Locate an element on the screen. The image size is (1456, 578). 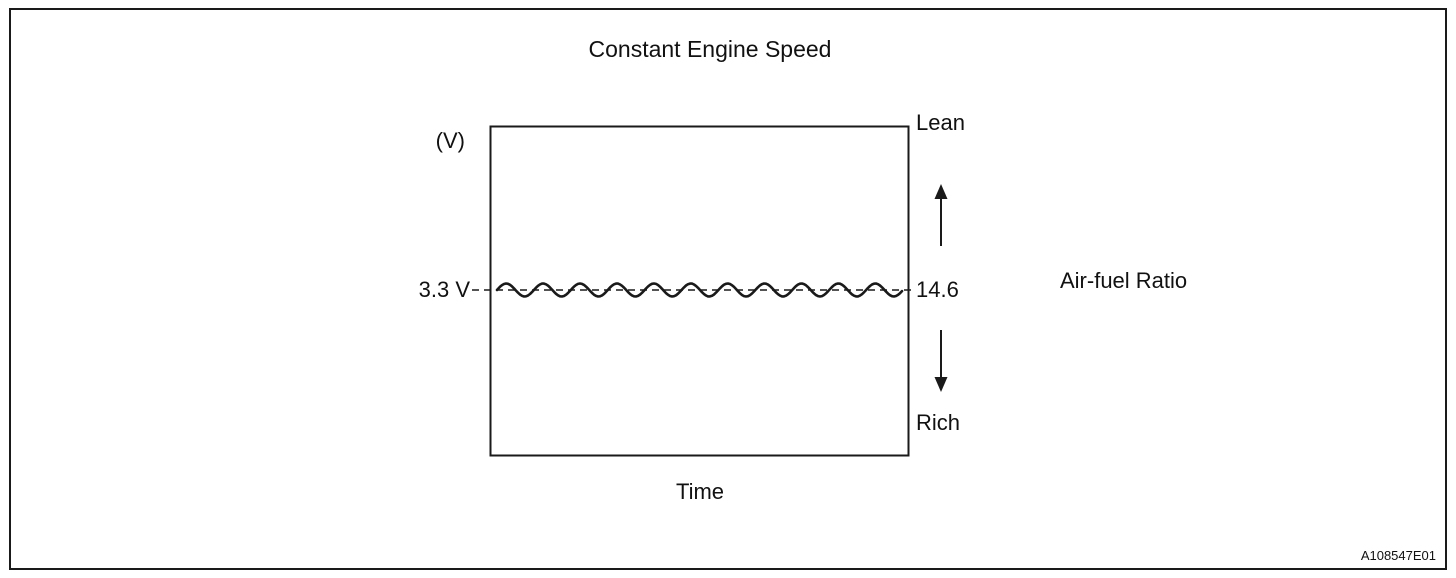
rich-label: Rich is located at coordinates (938, 422).